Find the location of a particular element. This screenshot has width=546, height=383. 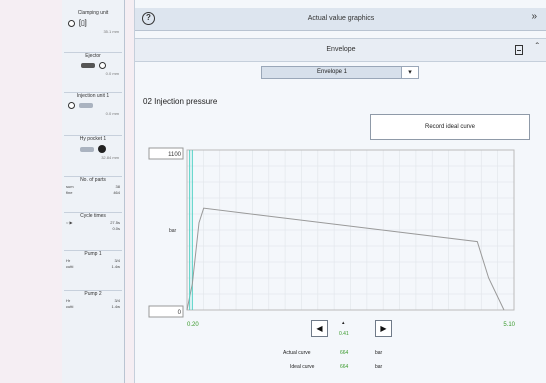

help-icon: ? is located at coordinates (148, 18).